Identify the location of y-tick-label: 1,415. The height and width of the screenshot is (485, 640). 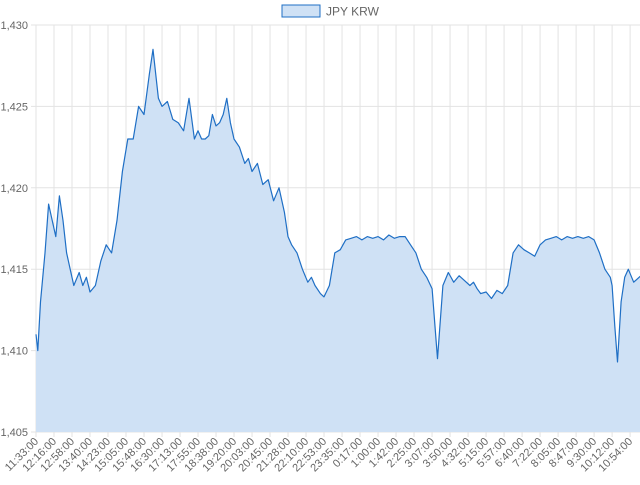
(14, 270).